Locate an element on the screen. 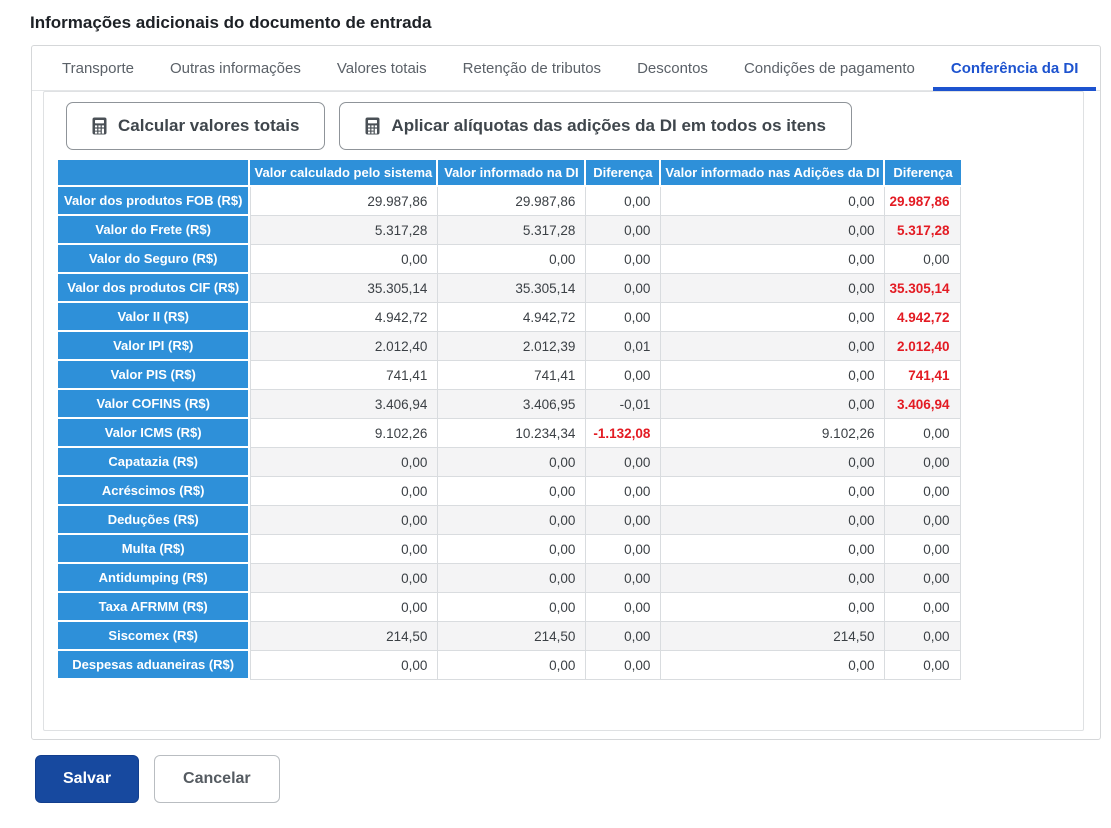 The width and height of the screenshot is (1111, 828). row-label-valor-ii-r: Valor II (R$) is located at coordinates (154, 317).